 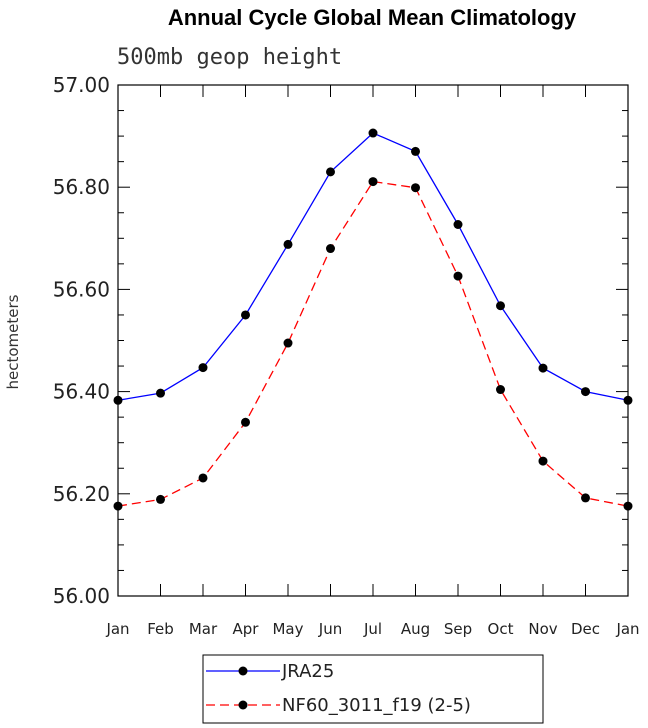 What do you see at coordinates (160, 629) in the screenshot?
I see `x-tick-label: Feb` at bounding box center [160, 629].